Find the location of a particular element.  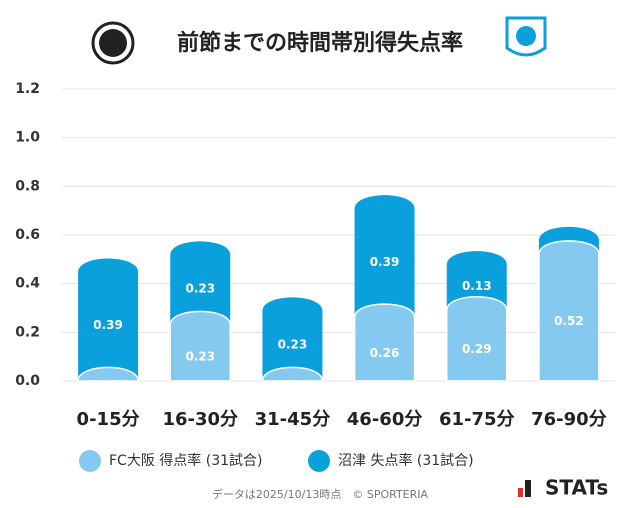

footer: データは2025/10/13時点 © SPORTERIA is located at coordinates (320, 494).